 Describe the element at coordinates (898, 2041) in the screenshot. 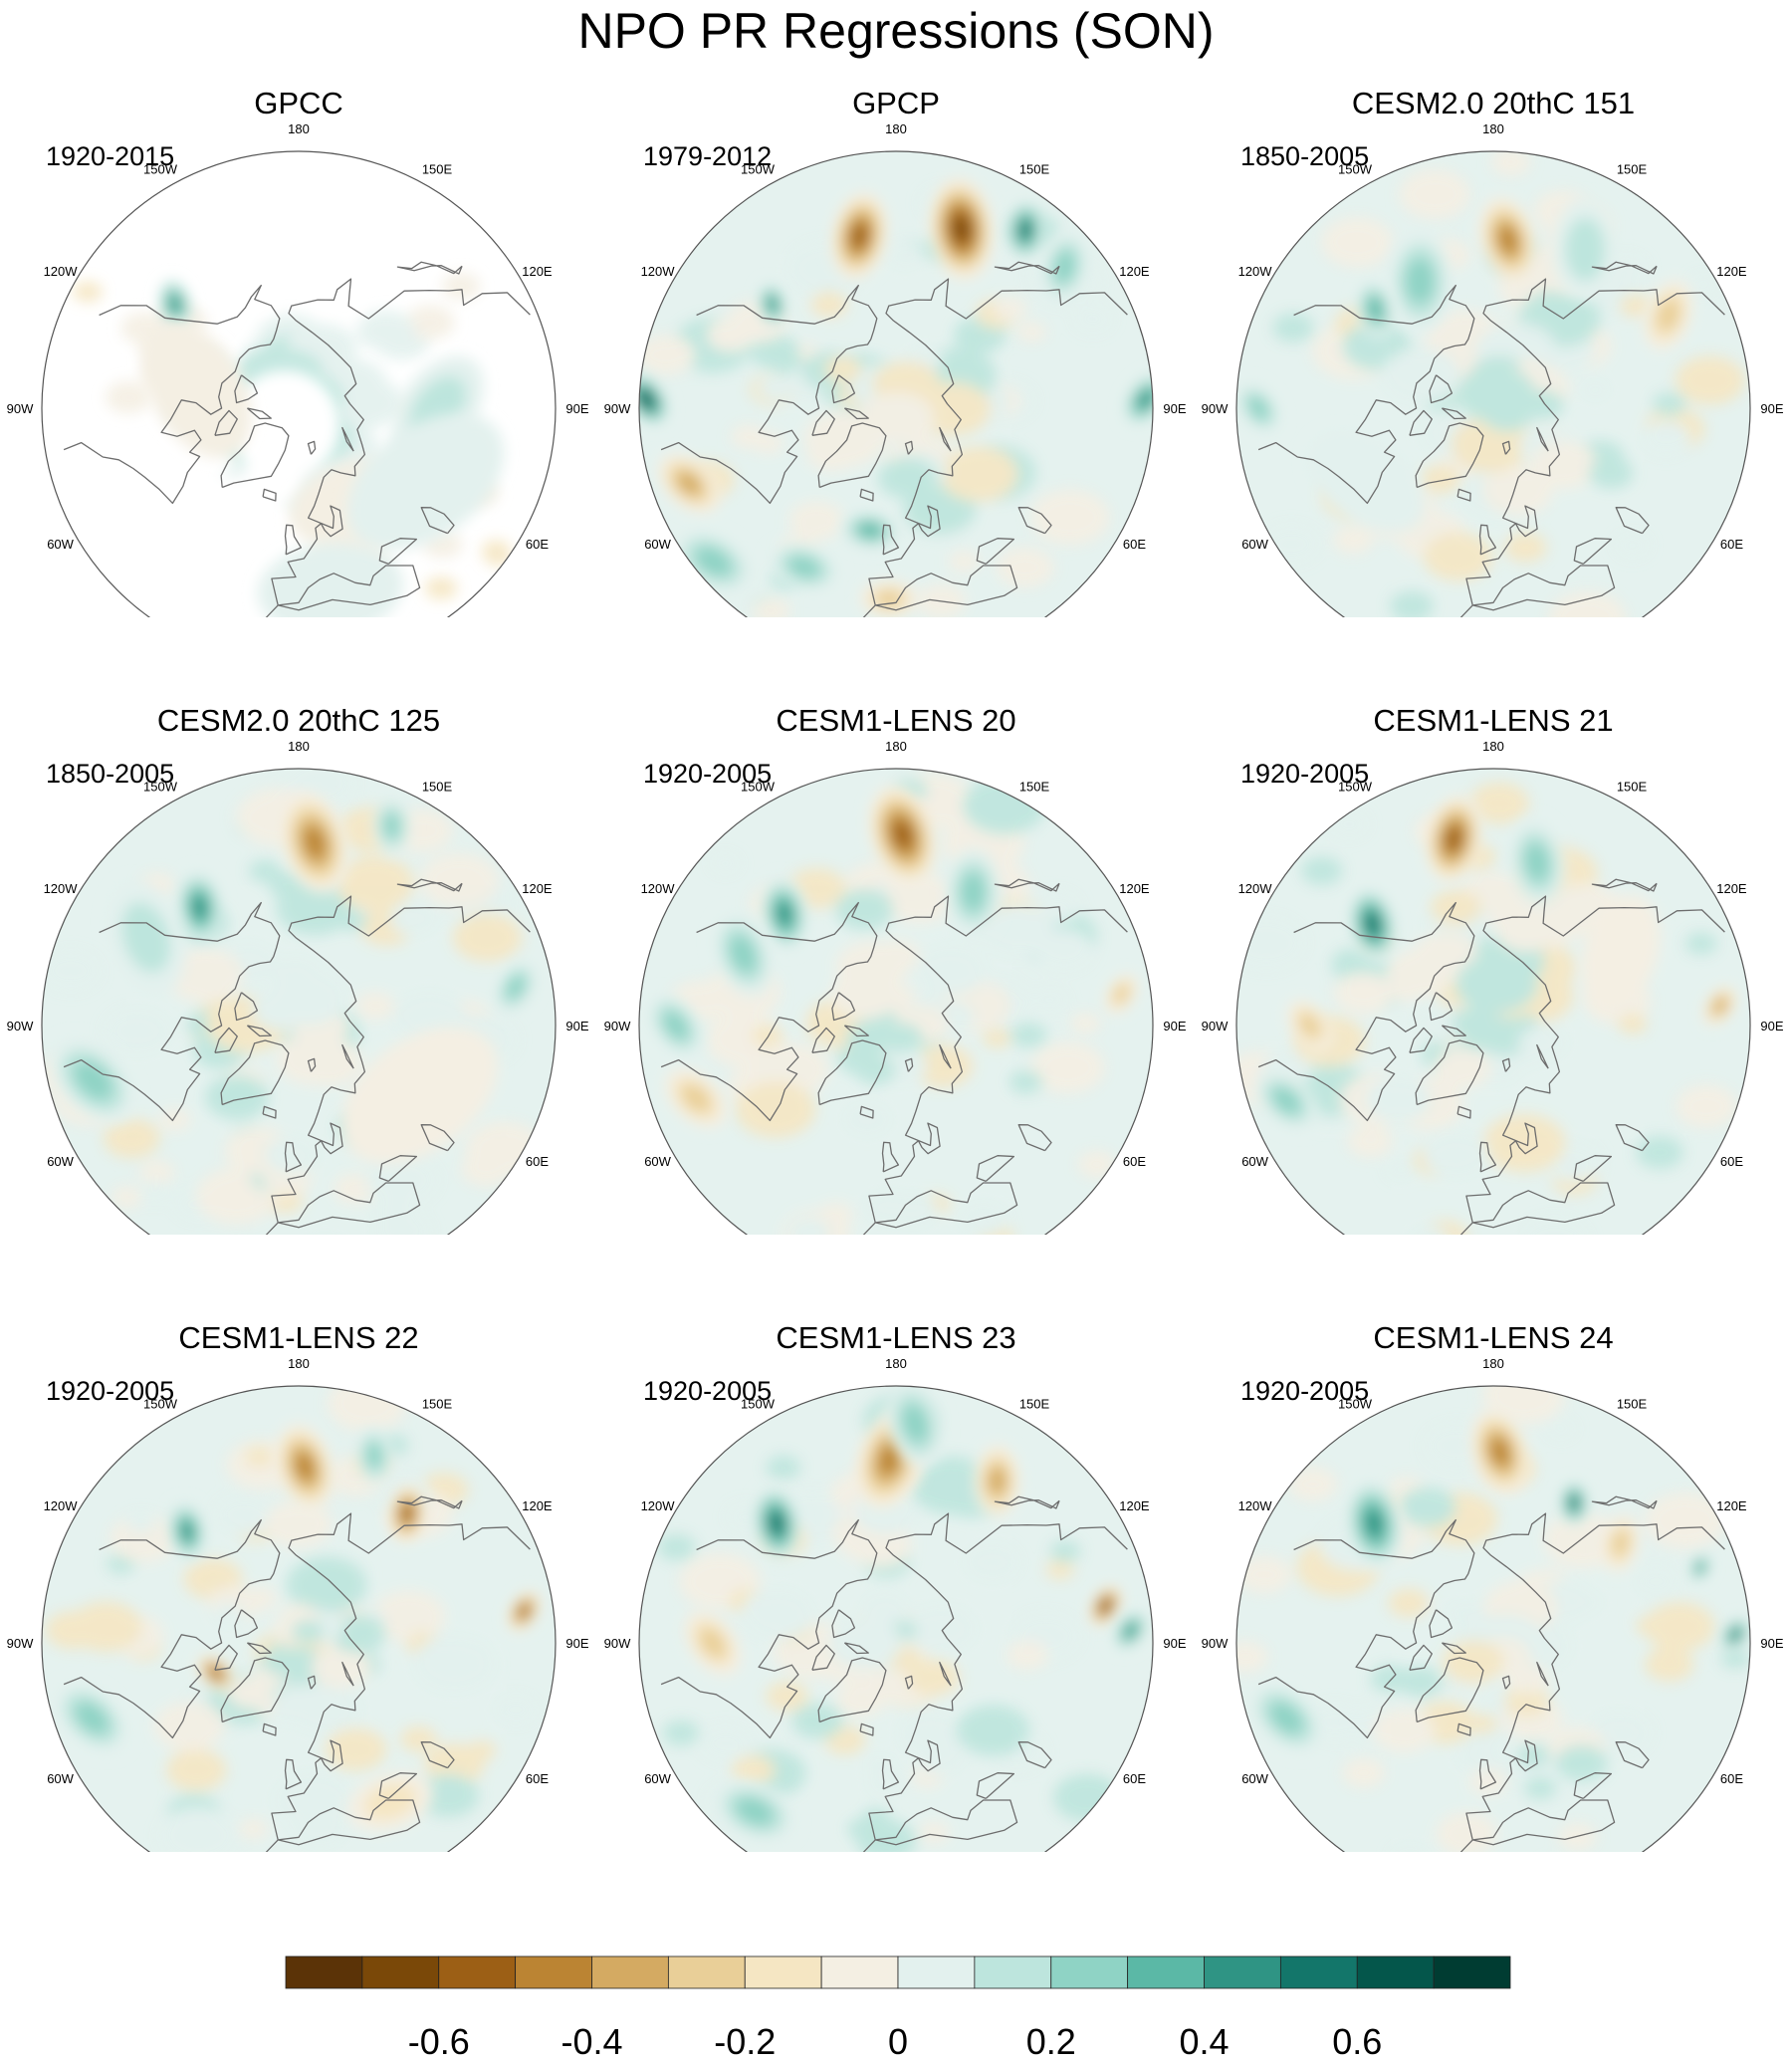

I see `colorbar-tick-label: 0` at that location.